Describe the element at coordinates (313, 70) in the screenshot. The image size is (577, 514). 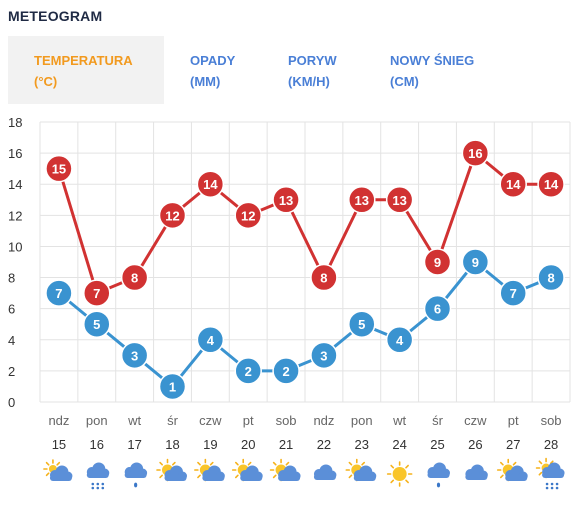
I see `tab-poryw: PORYW (KM/H)` at that location.